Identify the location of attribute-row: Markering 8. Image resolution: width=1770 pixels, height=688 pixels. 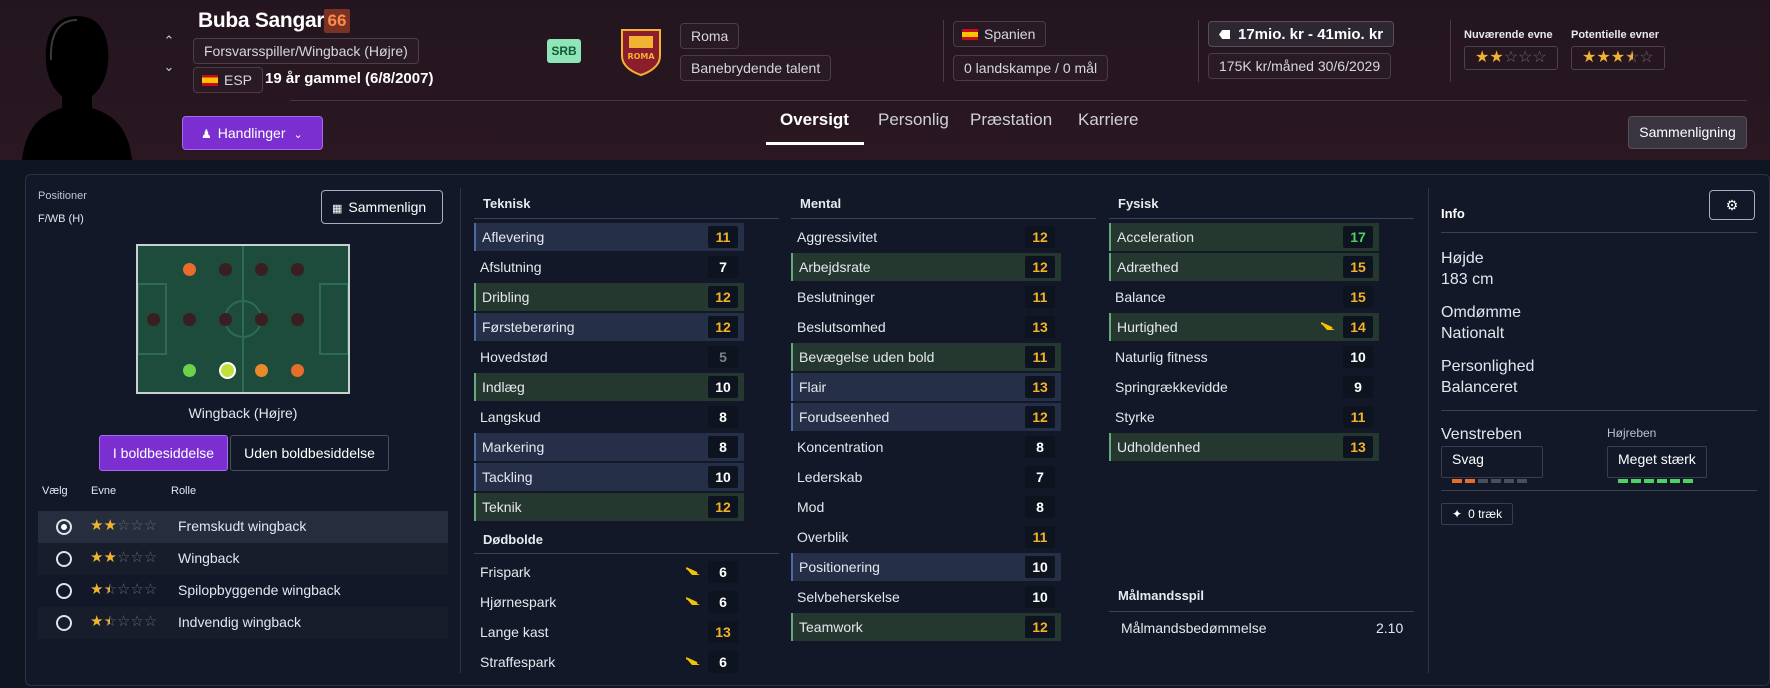
(609, 447).